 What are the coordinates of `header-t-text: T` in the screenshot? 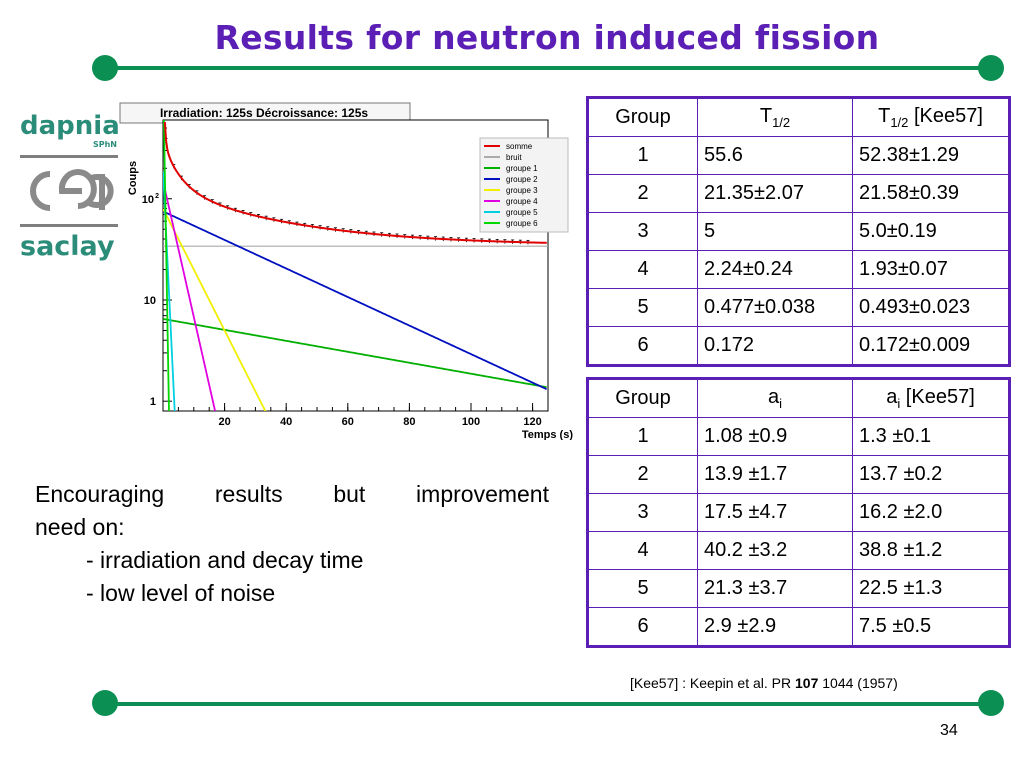 It's located at (766, 116).